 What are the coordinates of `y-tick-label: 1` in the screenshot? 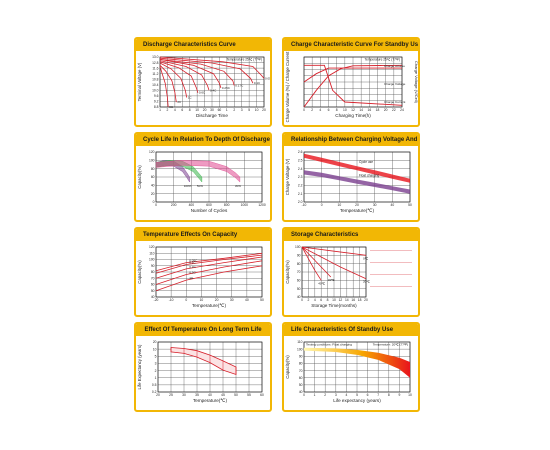 It's located at (156, 378).